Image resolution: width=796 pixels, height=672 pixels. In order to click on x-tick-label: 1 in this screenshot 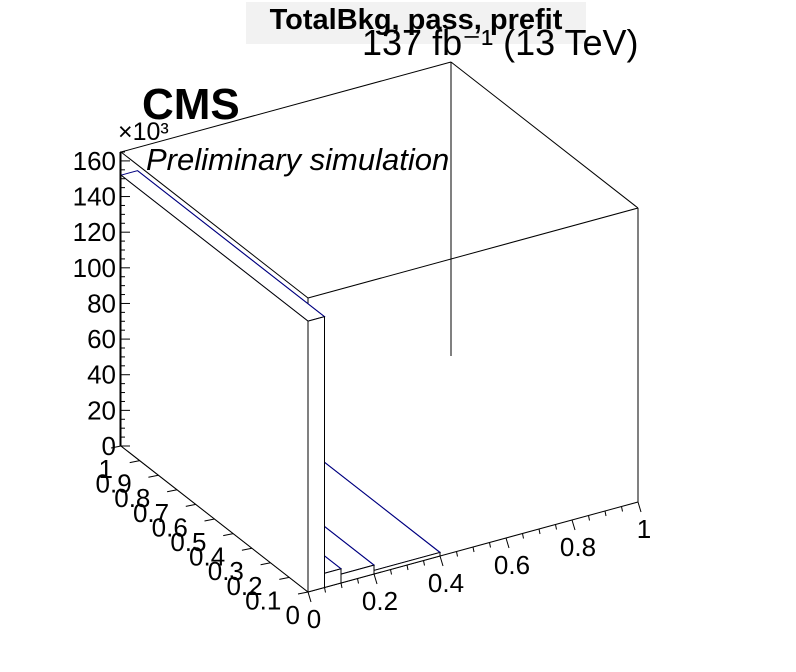, I will do `click(644, 529)`.